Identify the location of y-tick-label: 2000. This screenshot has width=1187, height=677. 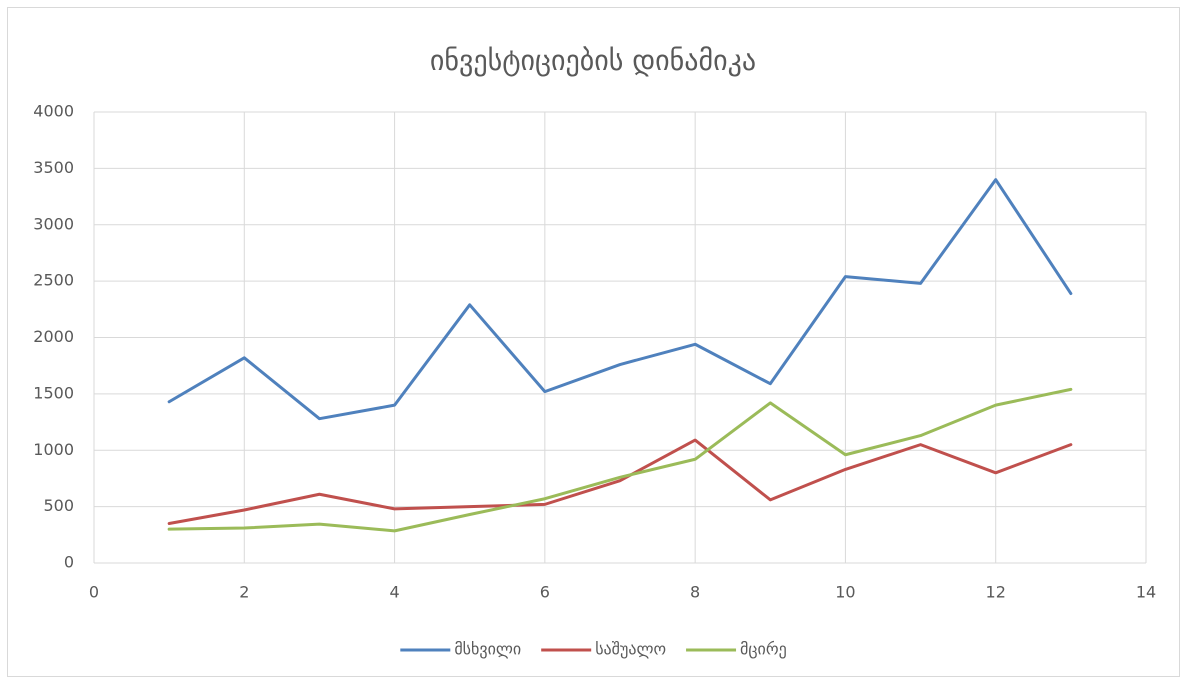
(53, 336).